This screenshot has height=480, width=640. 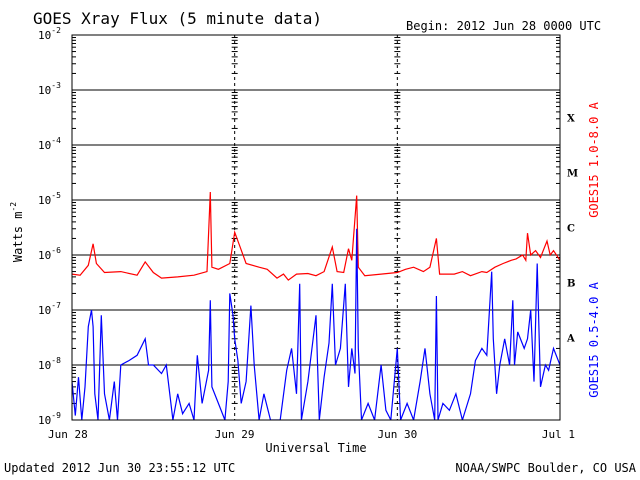 What do you see at coordinates (571, 284) in the screenshot?
I see `flare-class-label: B` at bounding box center [571, 284].